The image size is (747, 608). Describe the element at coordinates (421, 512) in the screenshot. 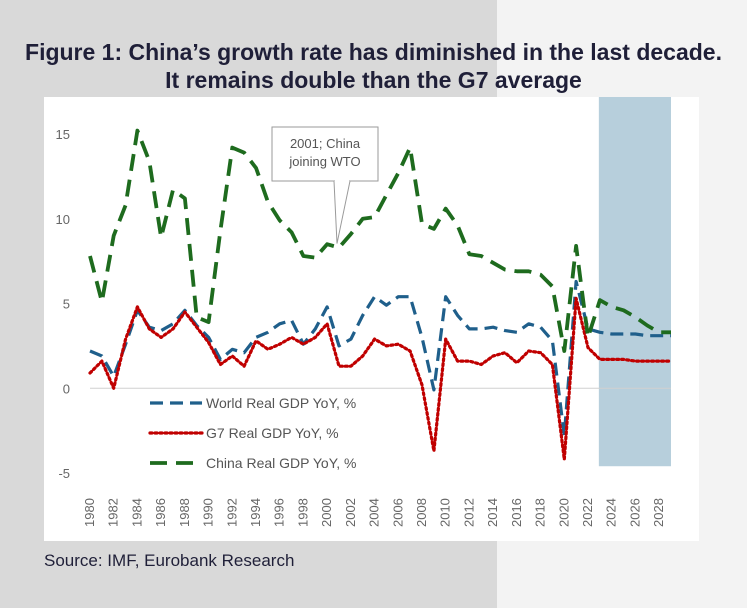

I see `x-tick-label: 2008` at that location.